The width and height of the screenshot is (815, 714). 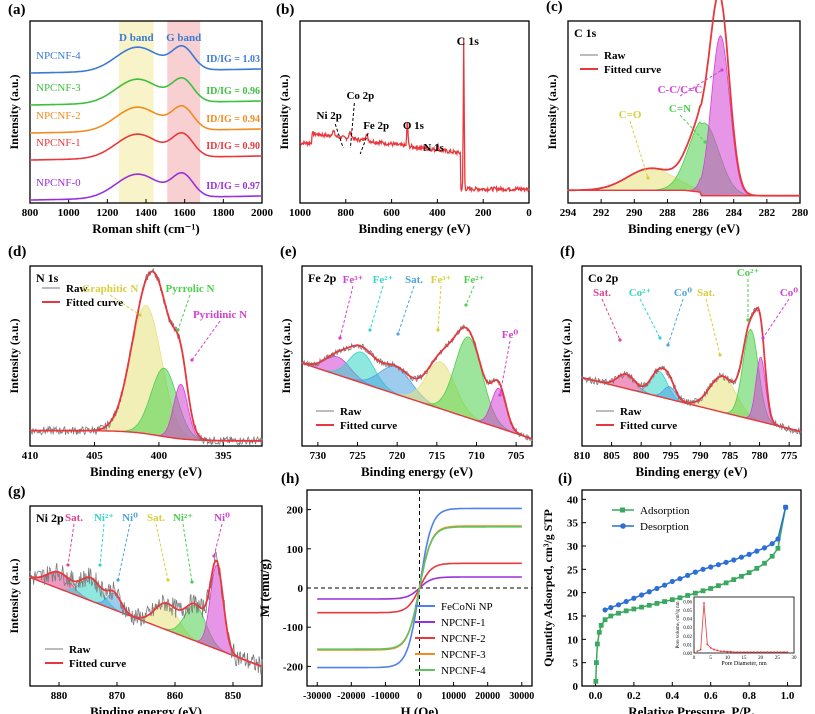 What do you see at coordinates (376, 126) in the screenshot?
I see `peak-label: Fe 2p` at bounding box center [376, 126].